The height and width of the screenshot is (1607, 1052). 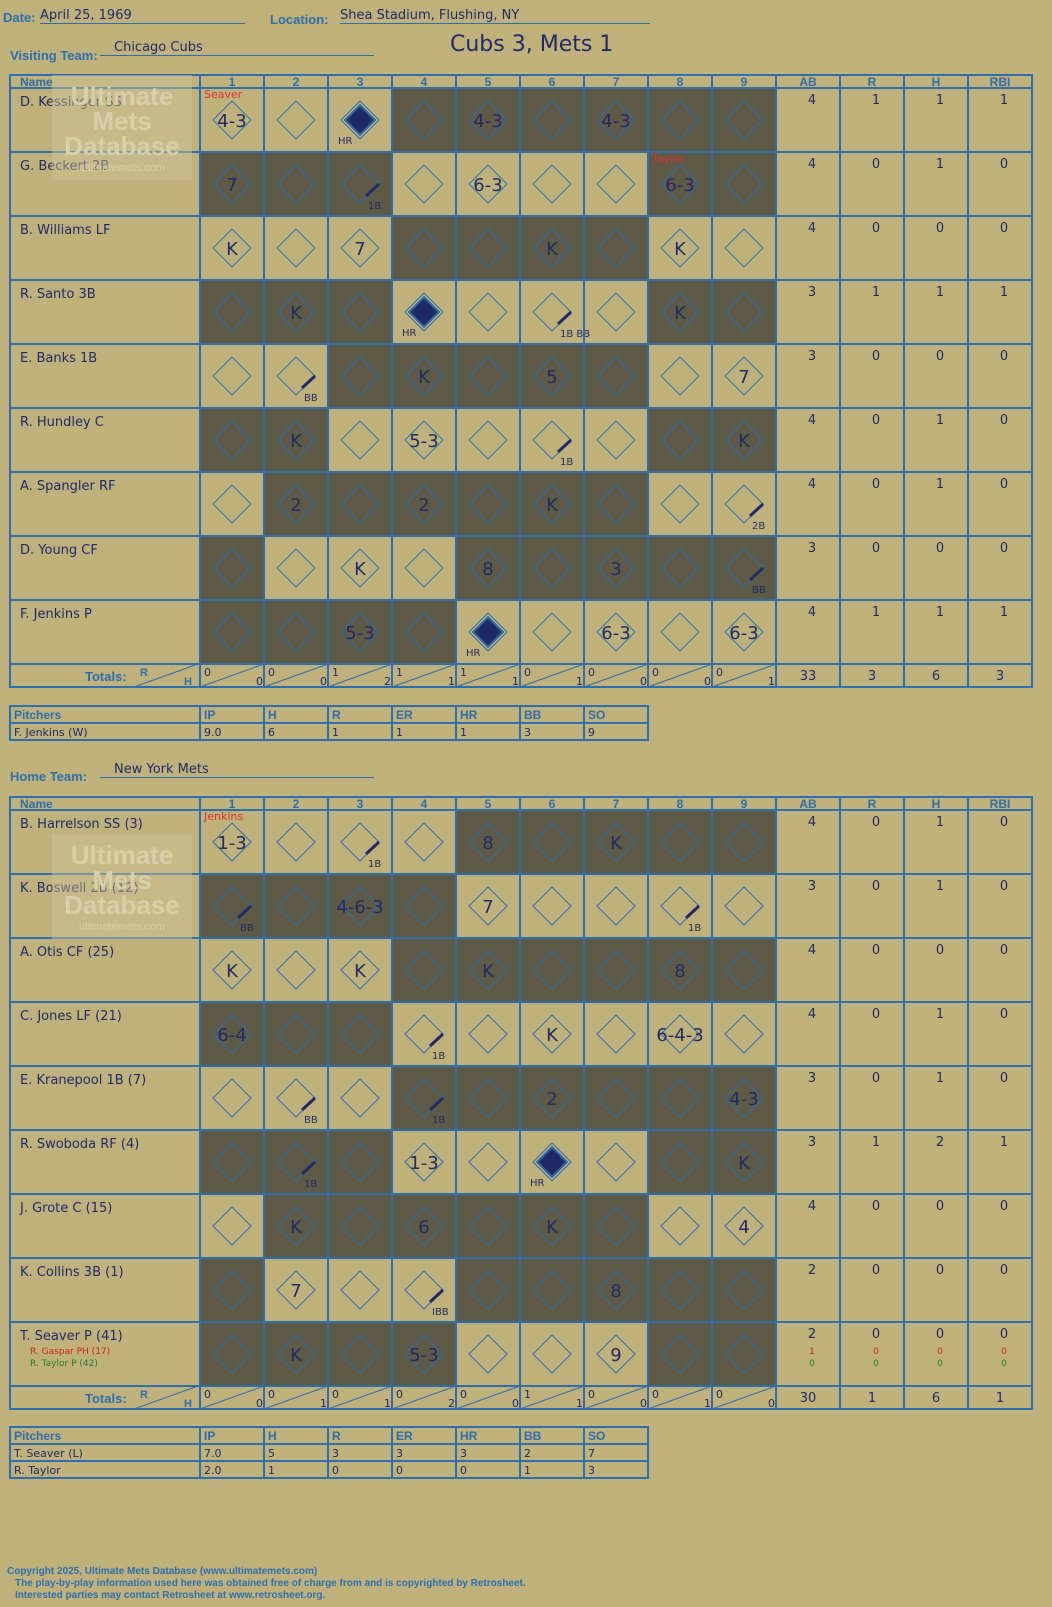 I want to click on play-result: 9, so click(x=615, y=1355).